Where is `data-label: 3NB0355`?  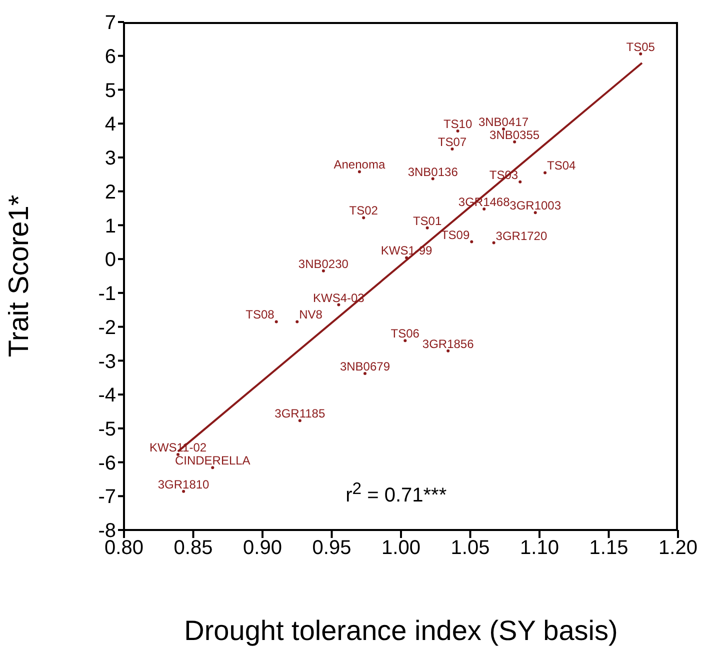 data-label: 3NB0355 is located at coordinates (515, 135).